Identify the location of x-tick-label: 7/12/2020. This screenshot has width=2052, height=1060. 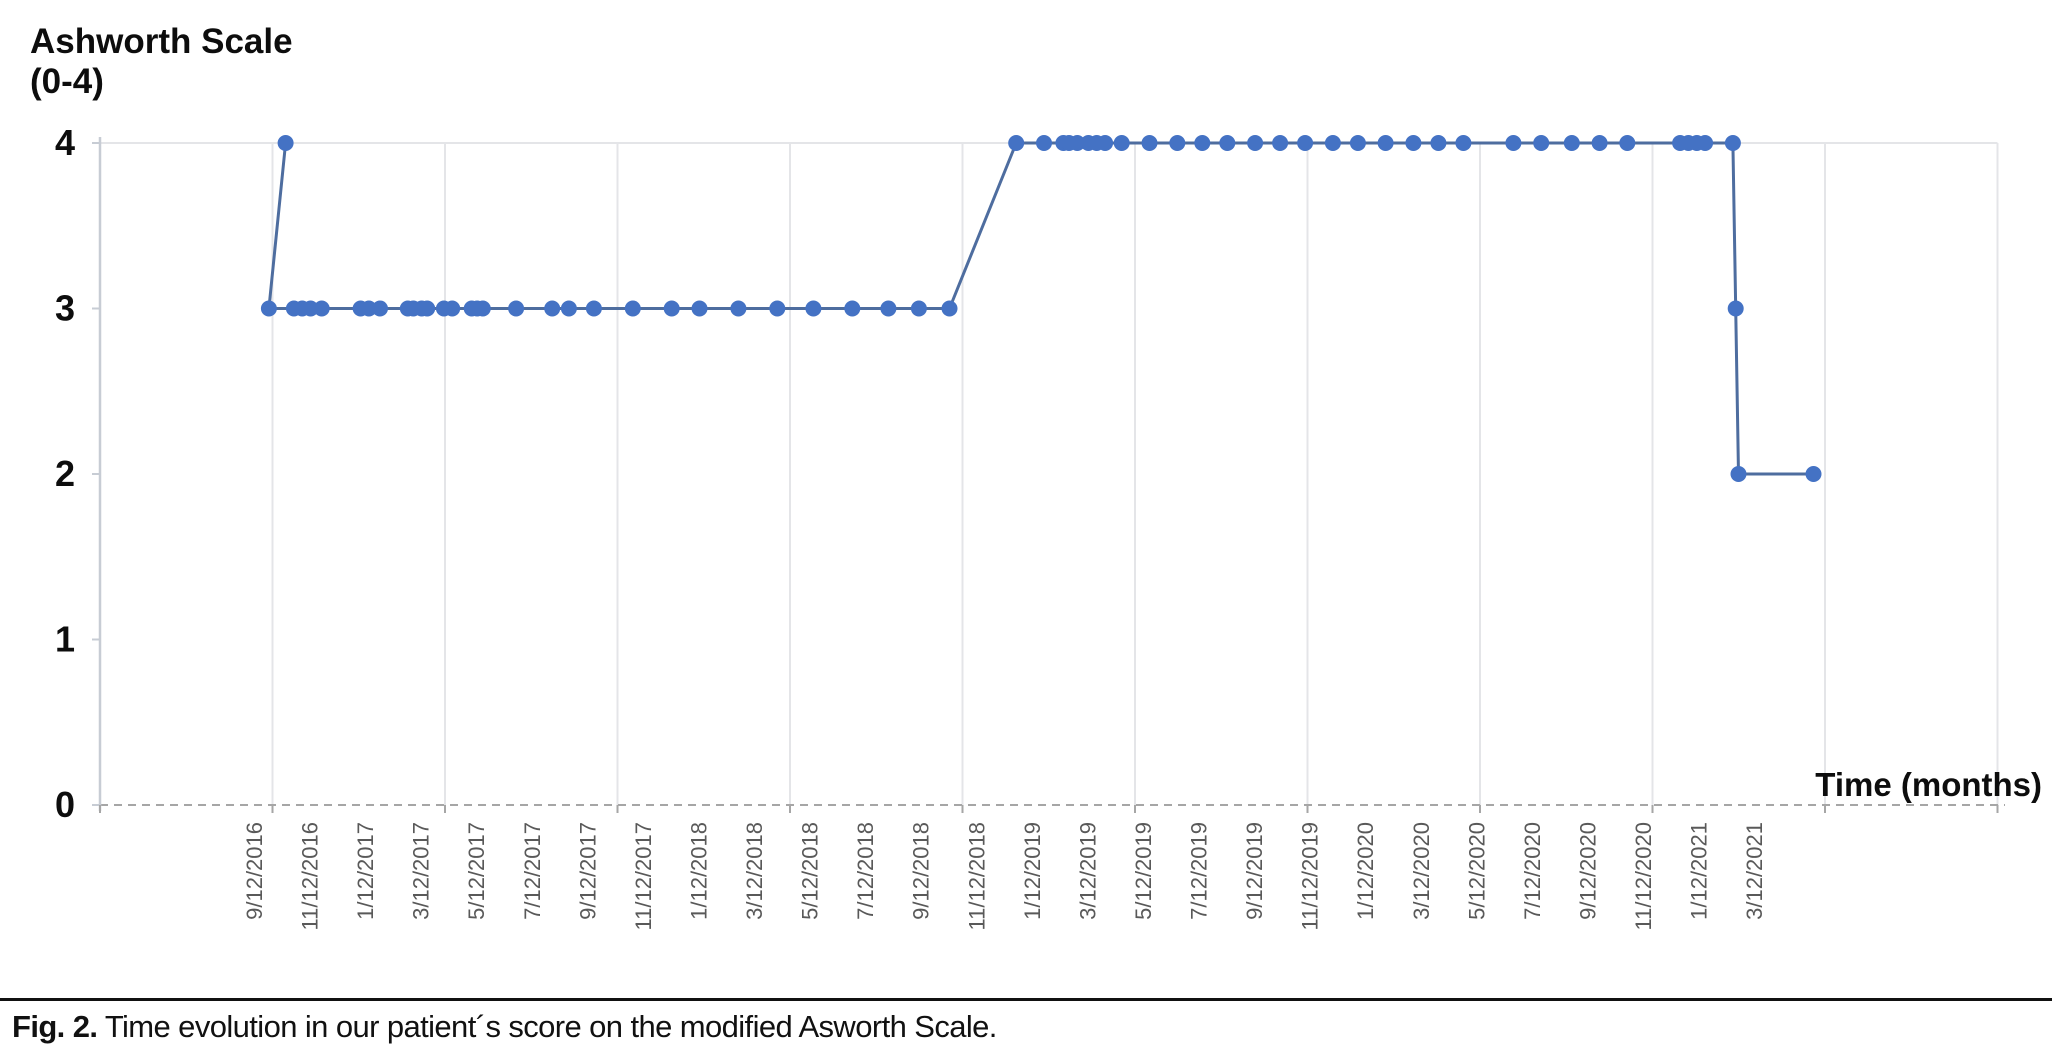
(1532, 871).